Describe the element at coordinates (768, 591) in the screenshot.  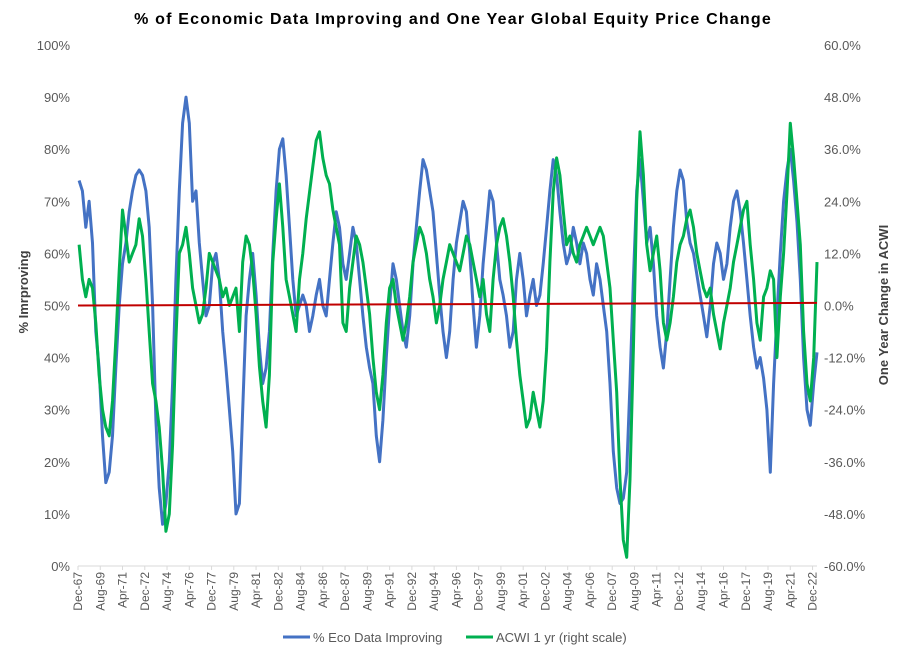
I see `x-tick-label: Aug-19` at that location.